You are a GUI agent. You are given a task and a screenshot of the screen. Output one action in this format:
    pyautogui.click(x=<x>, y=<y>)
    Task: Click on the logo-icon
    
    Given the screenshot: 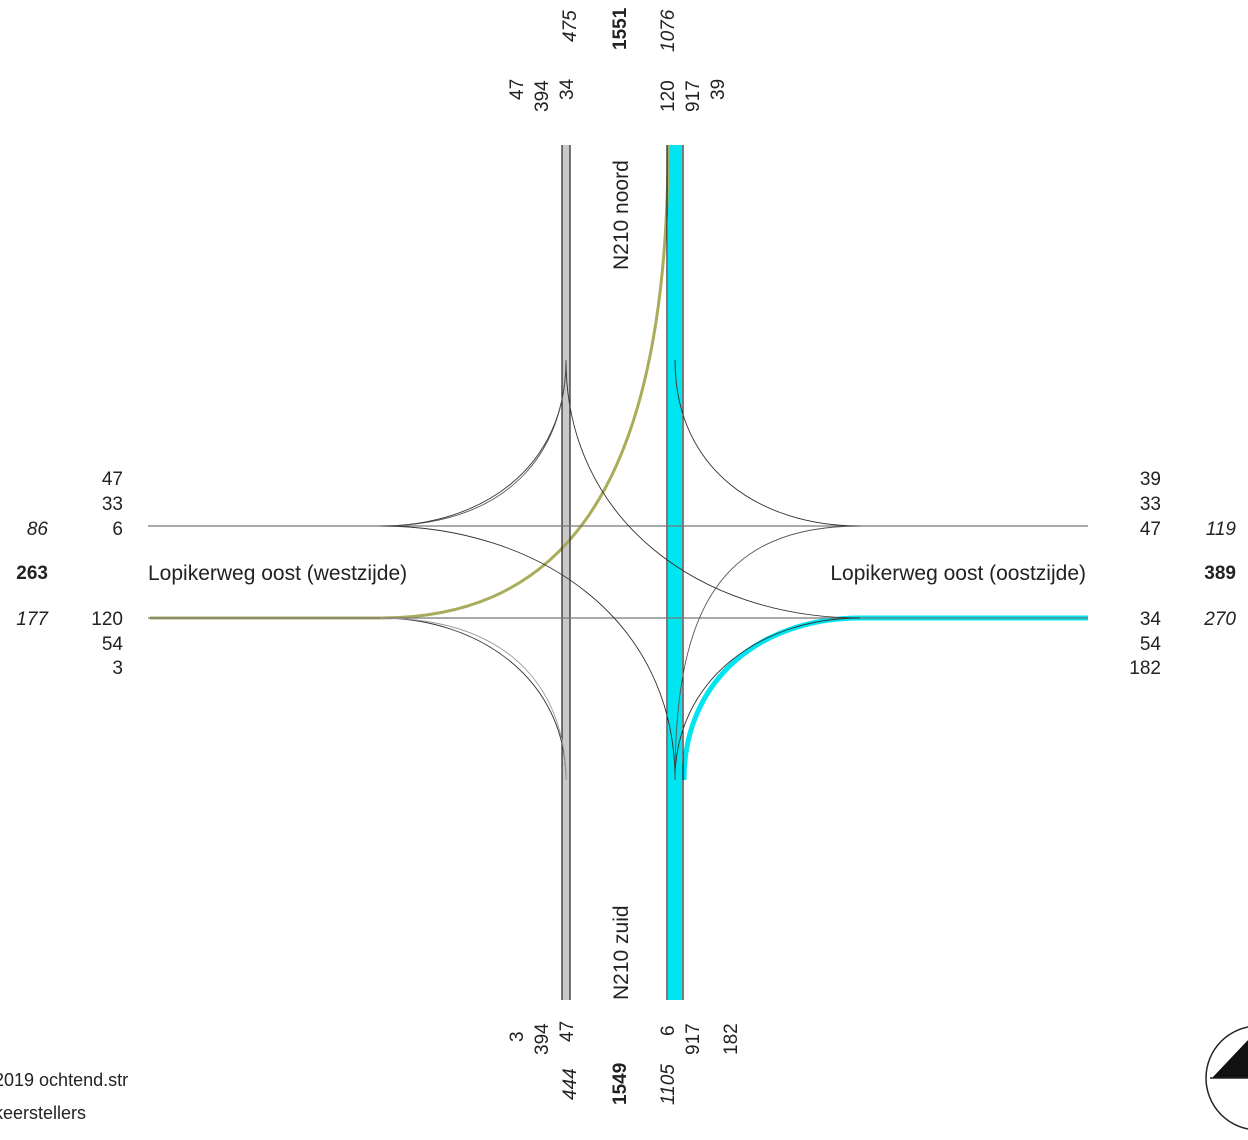 What is the action you would take?
    pyautogui.click(x=1226, y=1078)
    